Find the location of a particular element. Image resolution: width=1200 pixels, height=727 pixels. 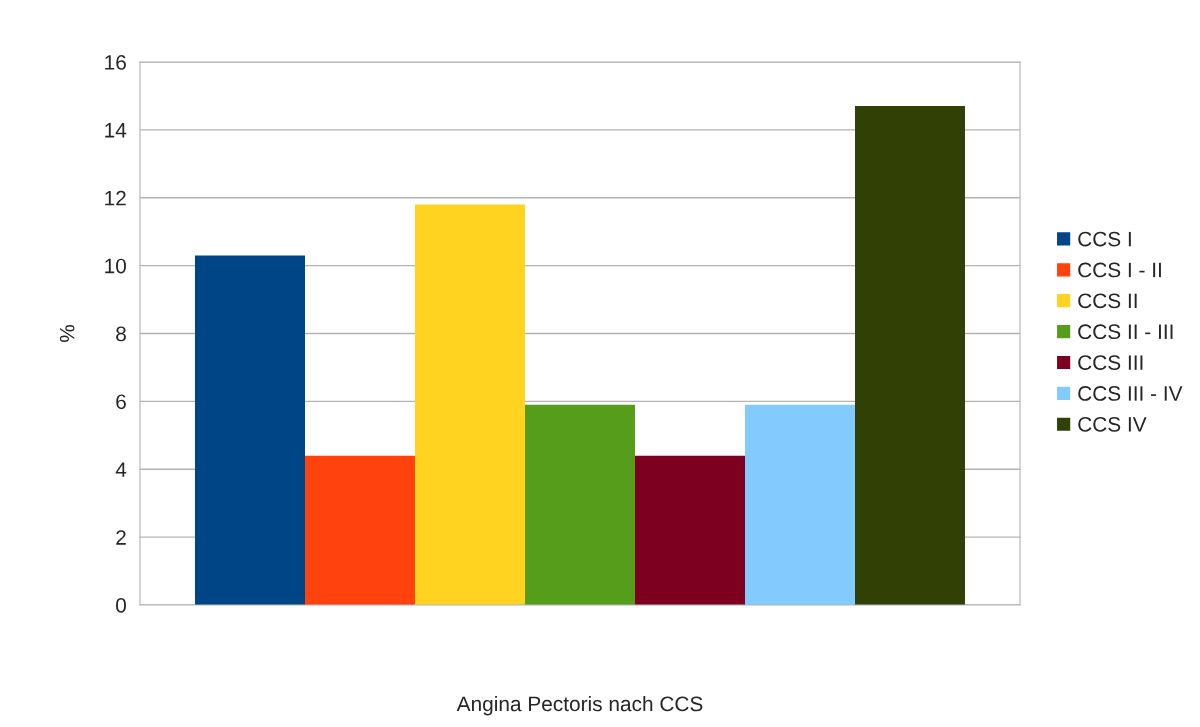

y-tick-label: 2 is located at coordinates (121, 537).